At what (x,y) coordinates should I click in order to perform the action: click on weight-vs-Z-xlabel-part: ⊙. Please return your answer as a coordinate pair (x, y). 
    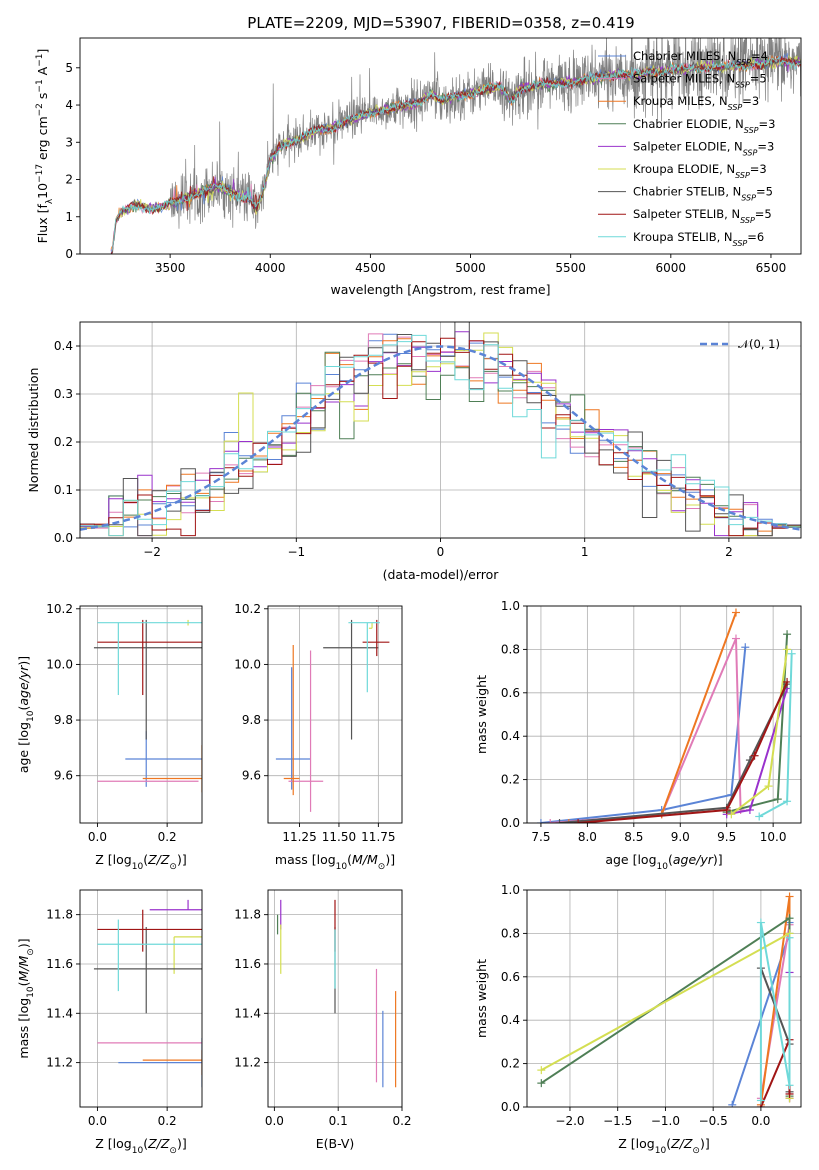
    Looking at the image, I should click on (696, 1151).